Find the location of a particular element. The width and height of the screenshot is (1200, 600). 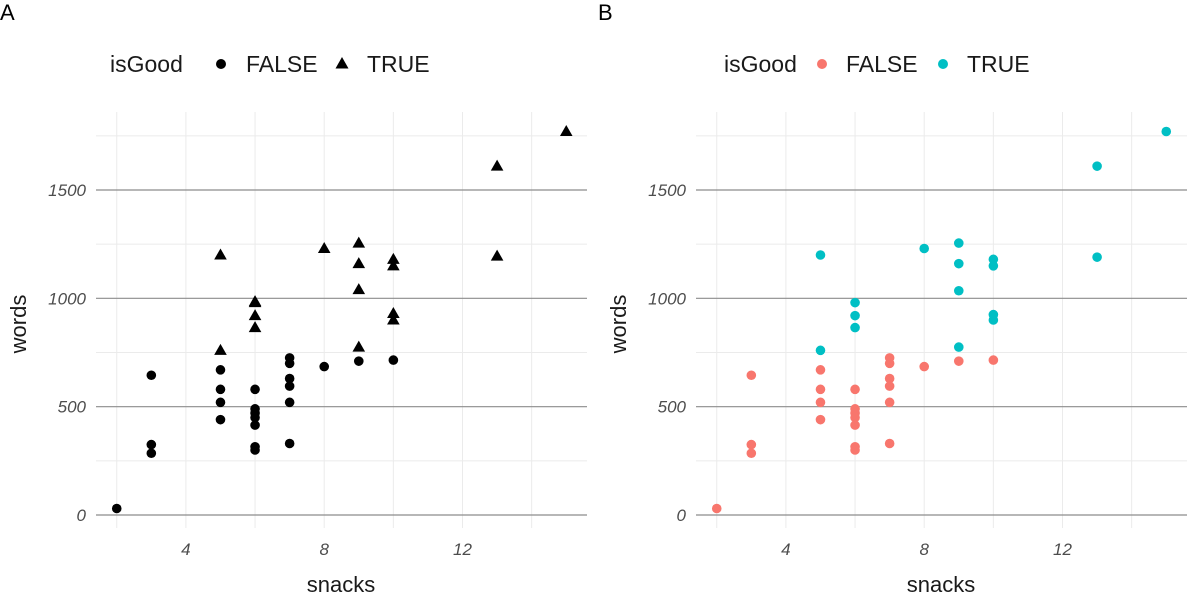

y-tick-label: 0 is located at coordinates (82, 515).